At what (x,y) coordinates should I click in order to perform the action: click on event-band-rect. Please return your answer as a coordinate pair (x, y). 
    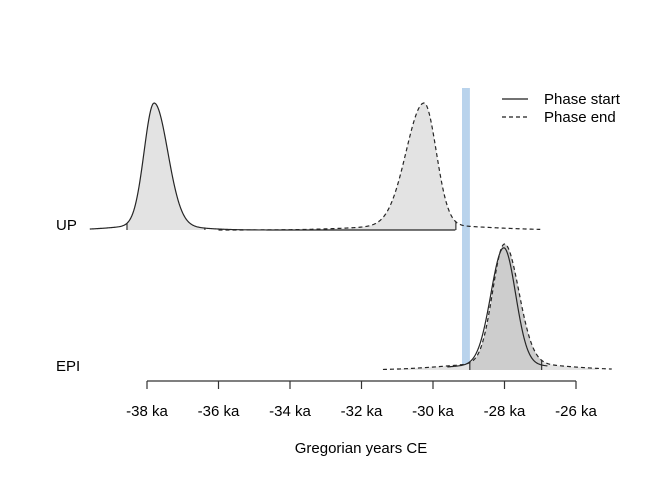
    Looking at the image, I should click on (466, 227).